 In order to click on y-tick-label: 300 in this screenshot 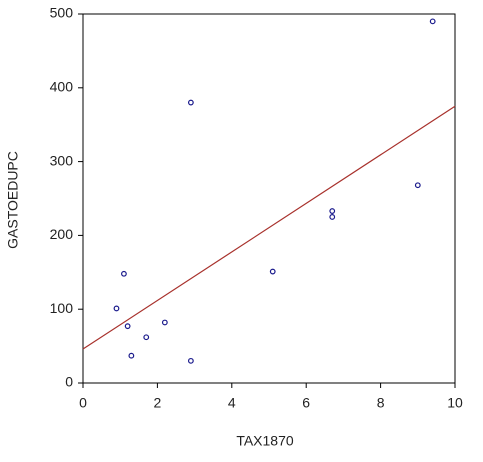, I will do `click(62, 160)`.